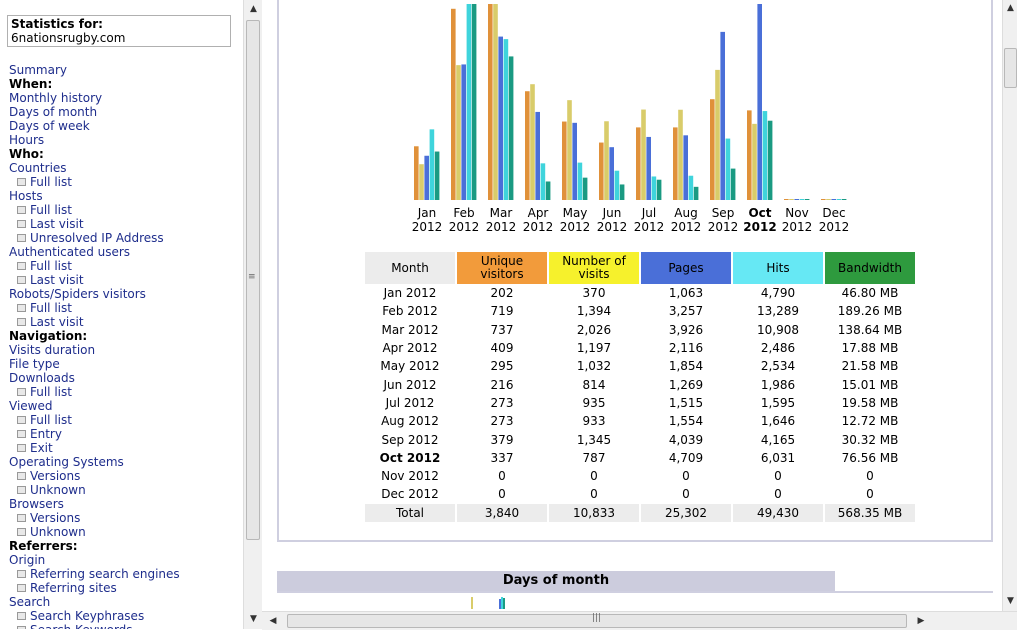 The height and width of the screenshot is (630, 1017). What do you see at coordinates (87, 616) in the screenshot?
I see `sidebar-link-label: Search Keyphrases` at bounding box center [87, 616].